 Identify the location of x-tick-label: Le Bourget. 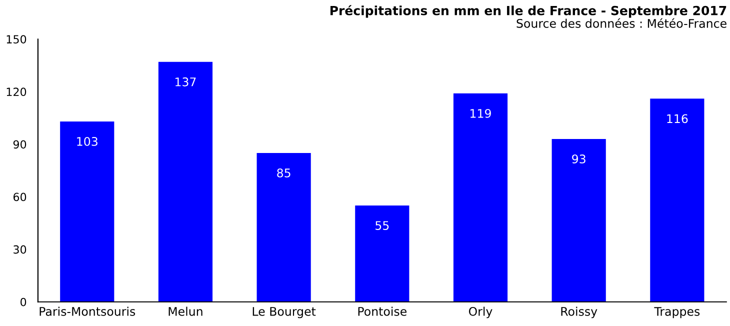
(284, 312).